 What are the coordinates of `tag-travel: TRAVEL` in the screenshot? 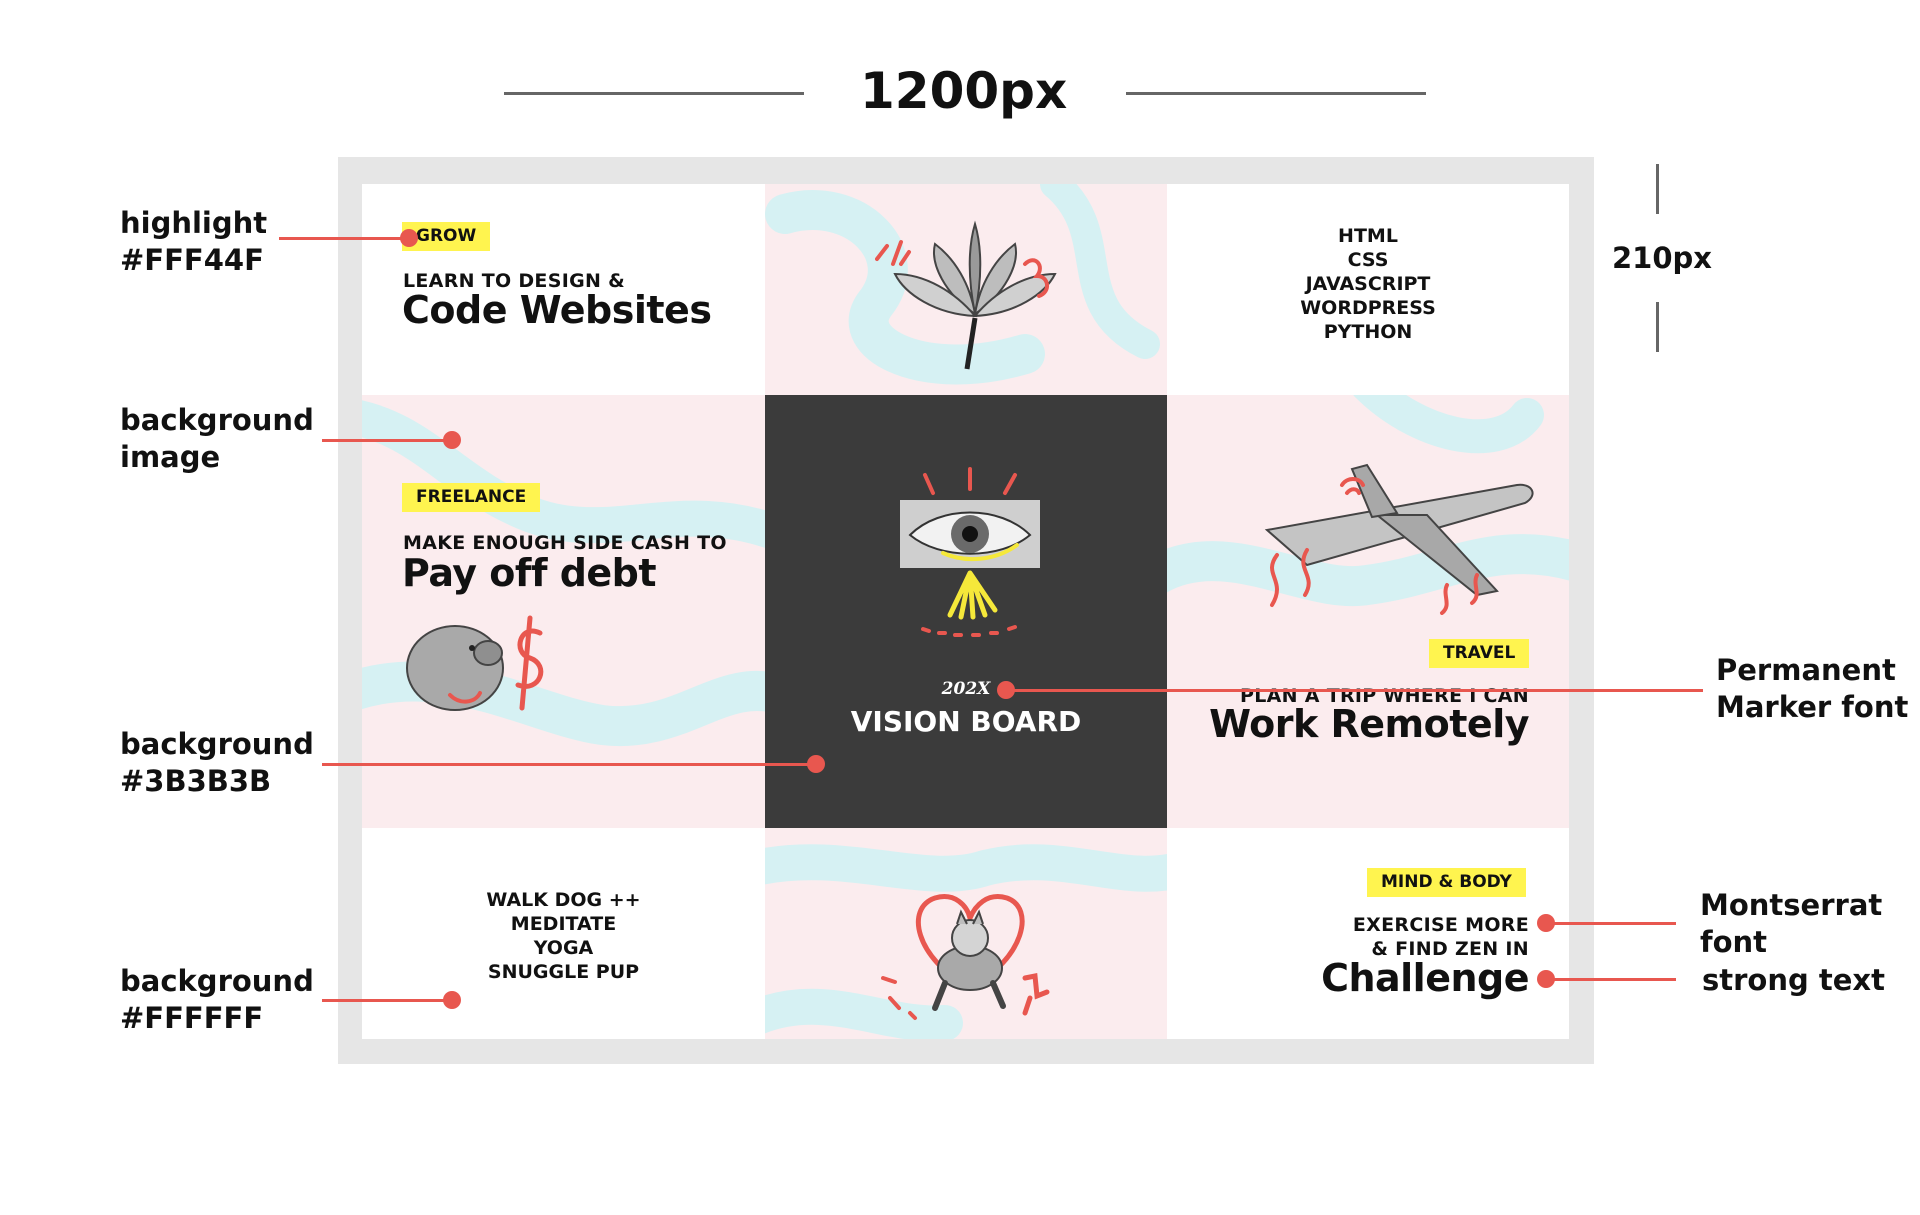 It's located at (1479, 653).